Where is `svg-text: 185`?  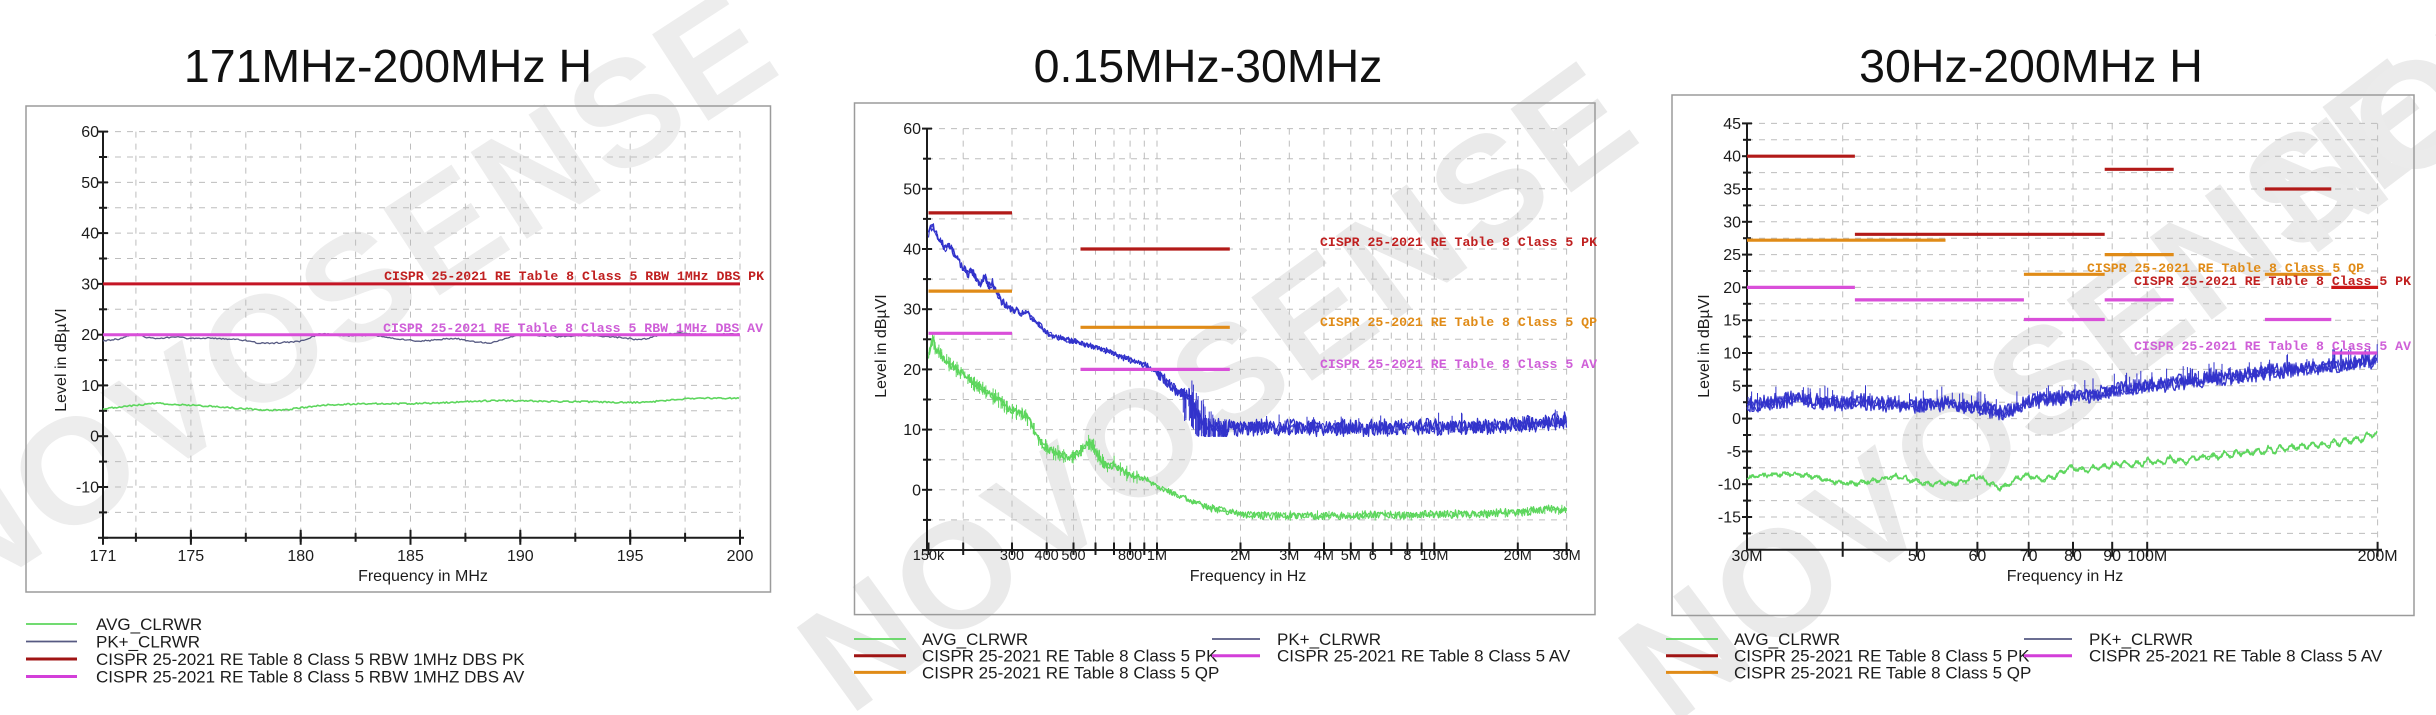
svg-text: 185 is located at coordinates (410, 556).